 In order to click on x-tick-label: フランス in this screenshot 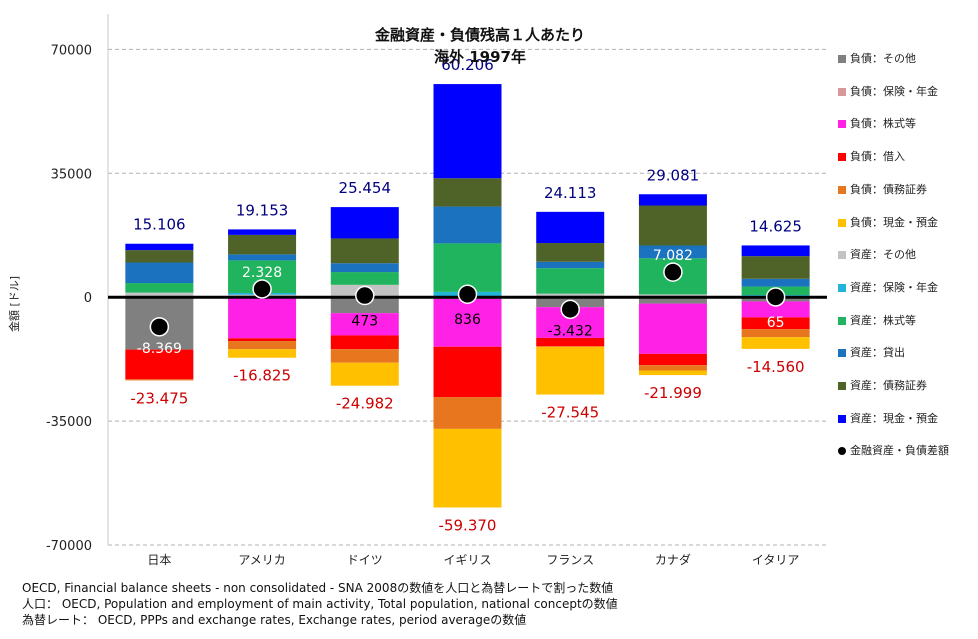, I will do `click(570, 560)`.